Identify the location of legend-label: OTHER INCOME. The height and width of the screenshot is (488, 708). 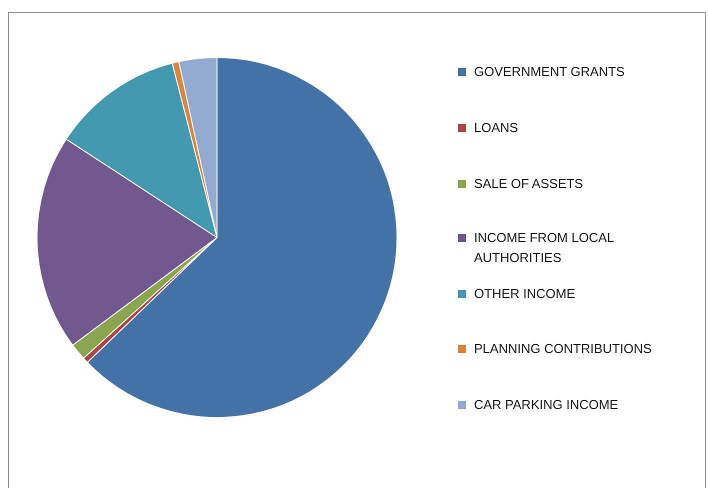
(525, 294).